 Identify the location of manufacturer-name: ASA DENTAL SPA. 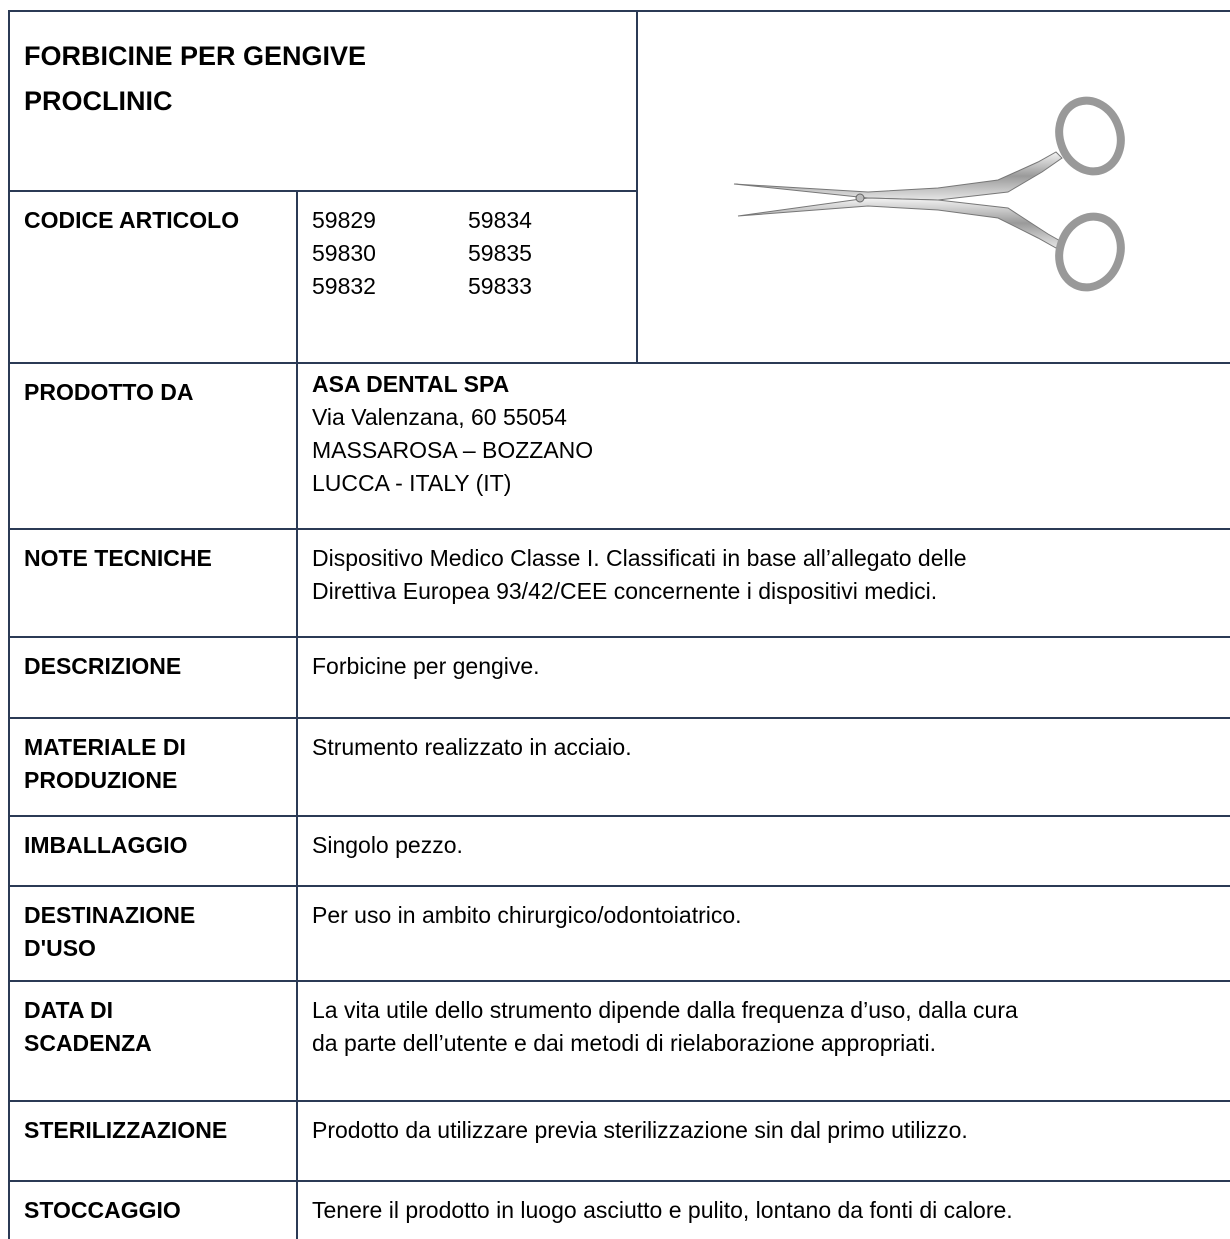
(411, 384).